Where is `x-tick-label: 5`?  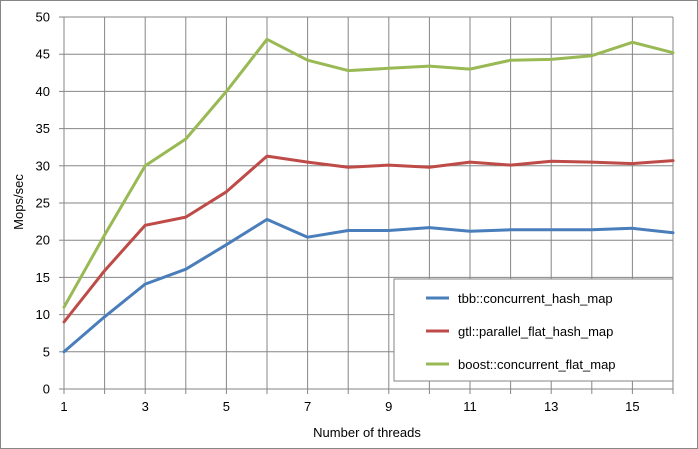
x-tick-label: 5 is located at coordinates (226, 406).